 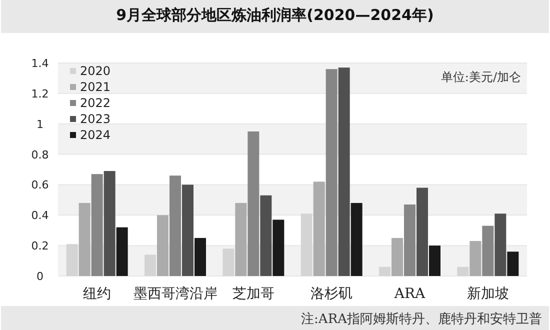 I want to click on annotation: 单位:美元/加仑, so click(x=480, y=77).